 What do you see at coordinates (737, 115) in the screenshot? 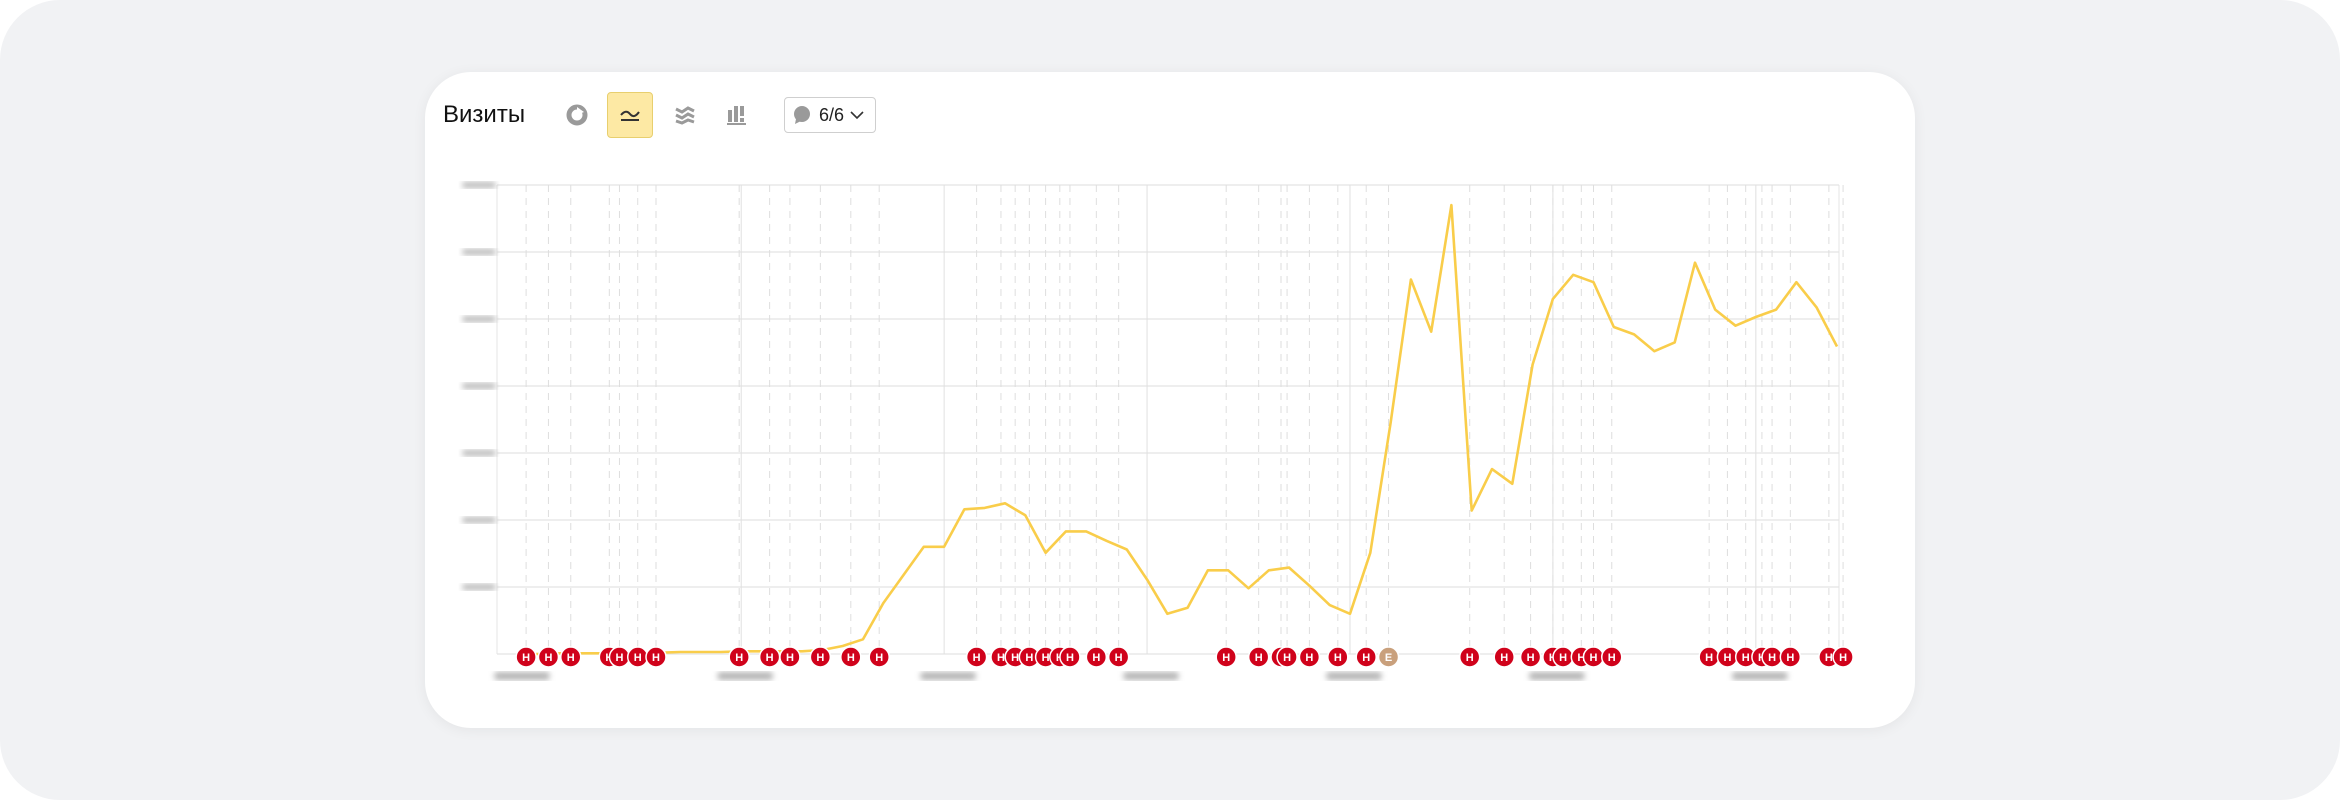
I see `column-chart-button` at bounding box center [737, 115].